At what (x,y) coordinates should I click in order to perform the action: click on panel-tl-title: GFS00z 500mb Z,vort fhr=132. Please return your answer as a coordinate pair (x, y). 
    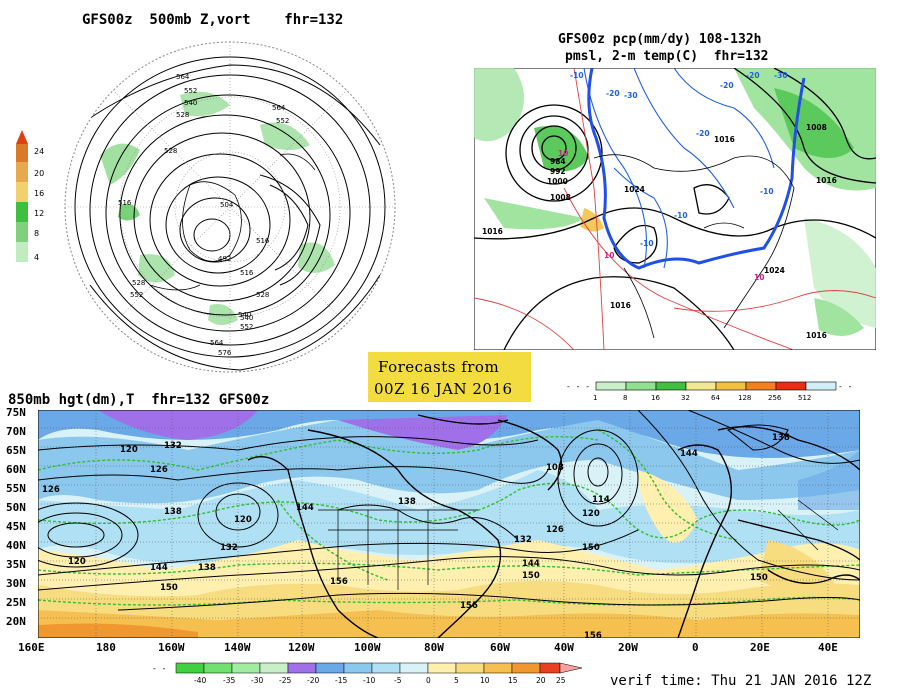
    Looking at the image, I should click on (213, 20).